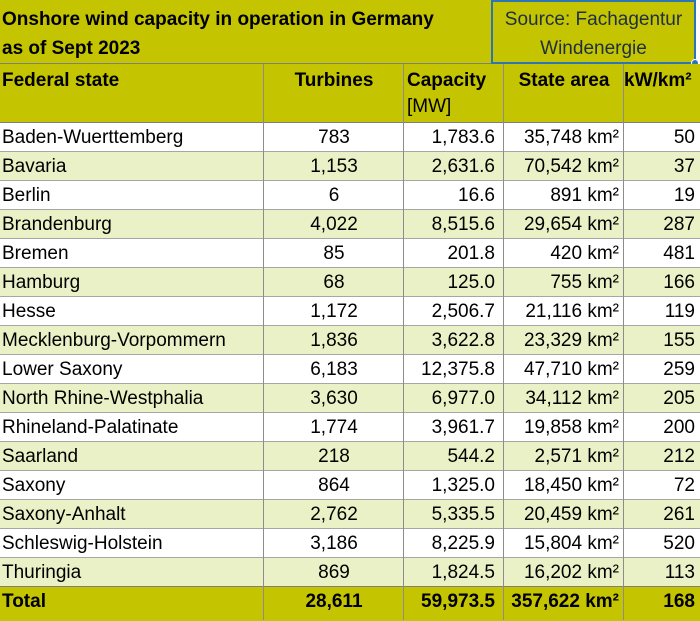 The height and width of the screenshot is (621, 700). I want to click on cell-federal-state: Lower Saxony, so click(62, 369).